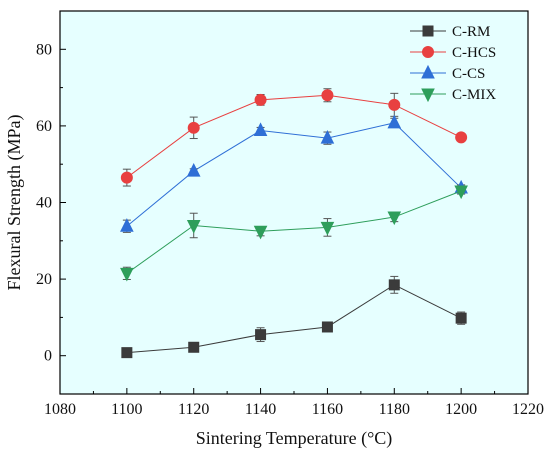 The height and width of the screenshot is (456, 550). What do you see at coordinates (461, 409) in the screenshot?
I see `x-tick-label: 1200` at bounding box center [461, 409].